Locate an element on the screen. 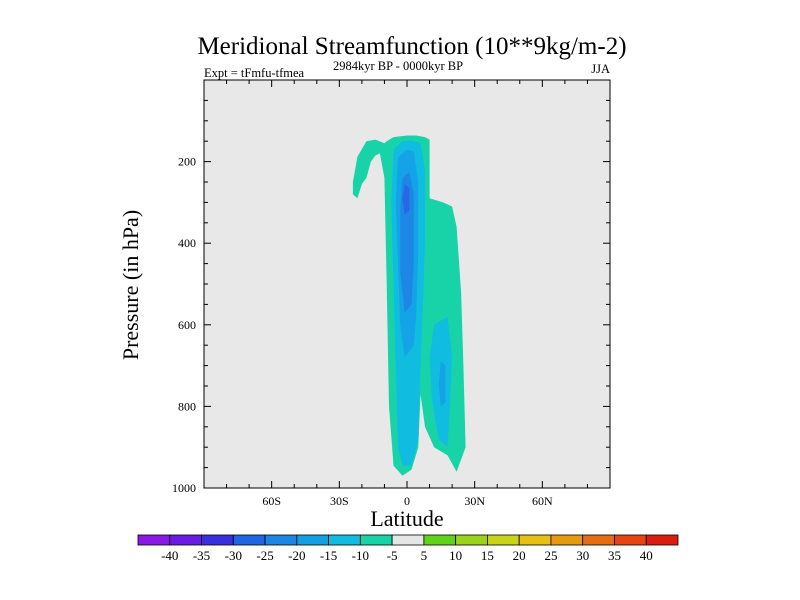 The image size is (800, 600). y-tick-label-2: 600 is located at coordinates (187, 325).